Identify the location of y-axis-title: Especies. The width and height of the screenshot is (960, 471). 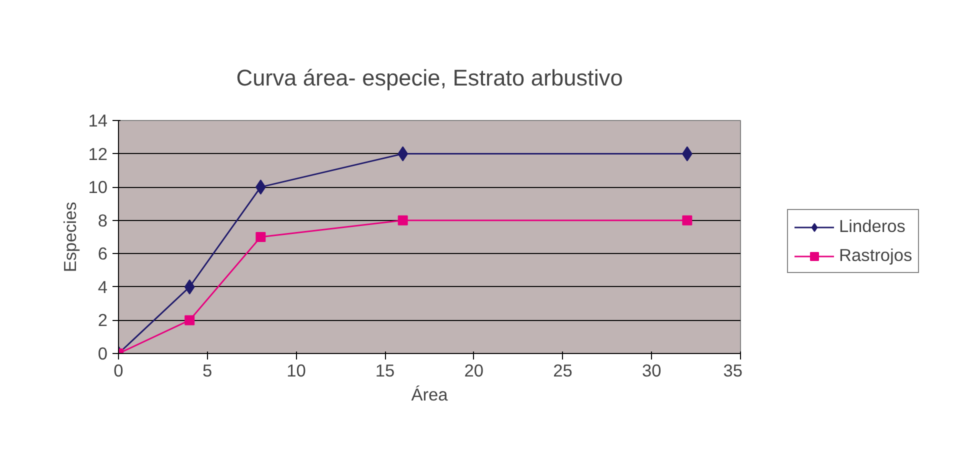
(70, 237).